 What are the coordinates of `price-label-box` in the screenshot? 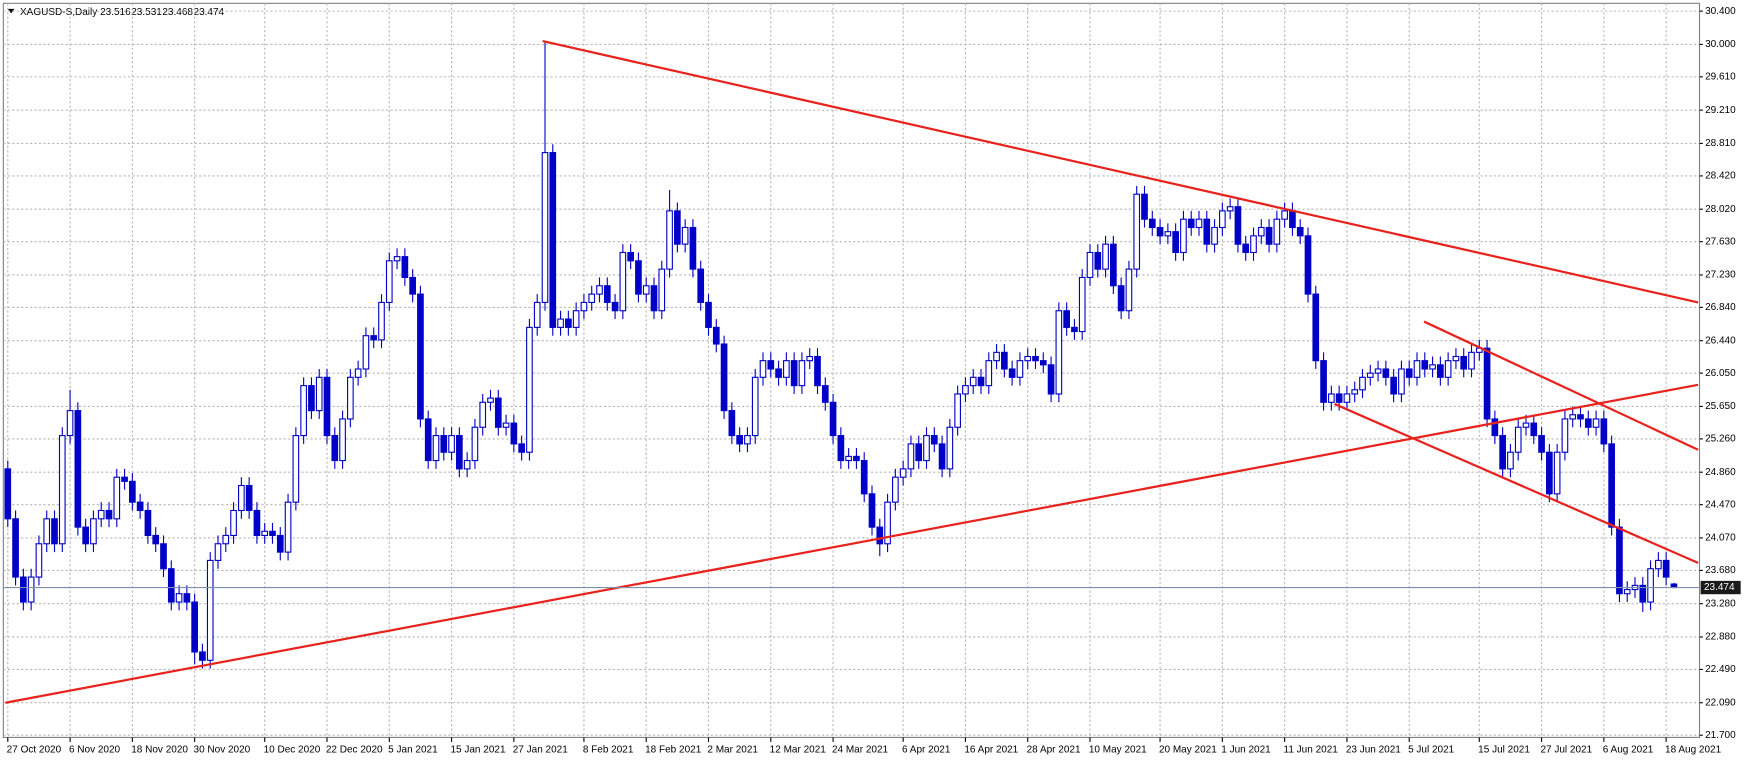 It's located at (1720, 587).